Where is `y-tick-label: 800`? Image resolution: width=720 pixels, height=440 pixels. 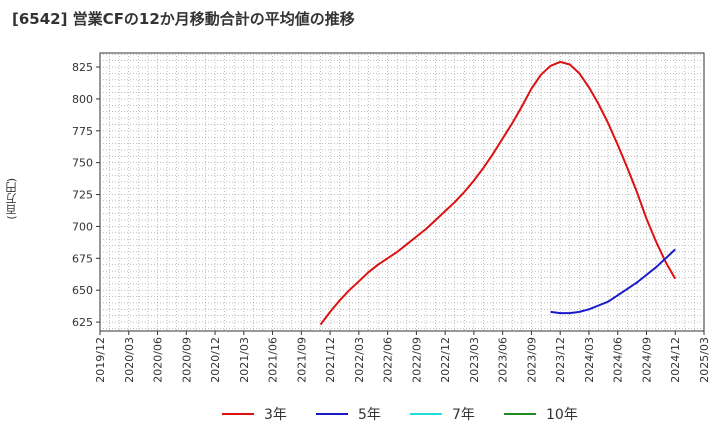
y-tick-label: 800 is located at coordinates (82, 99).